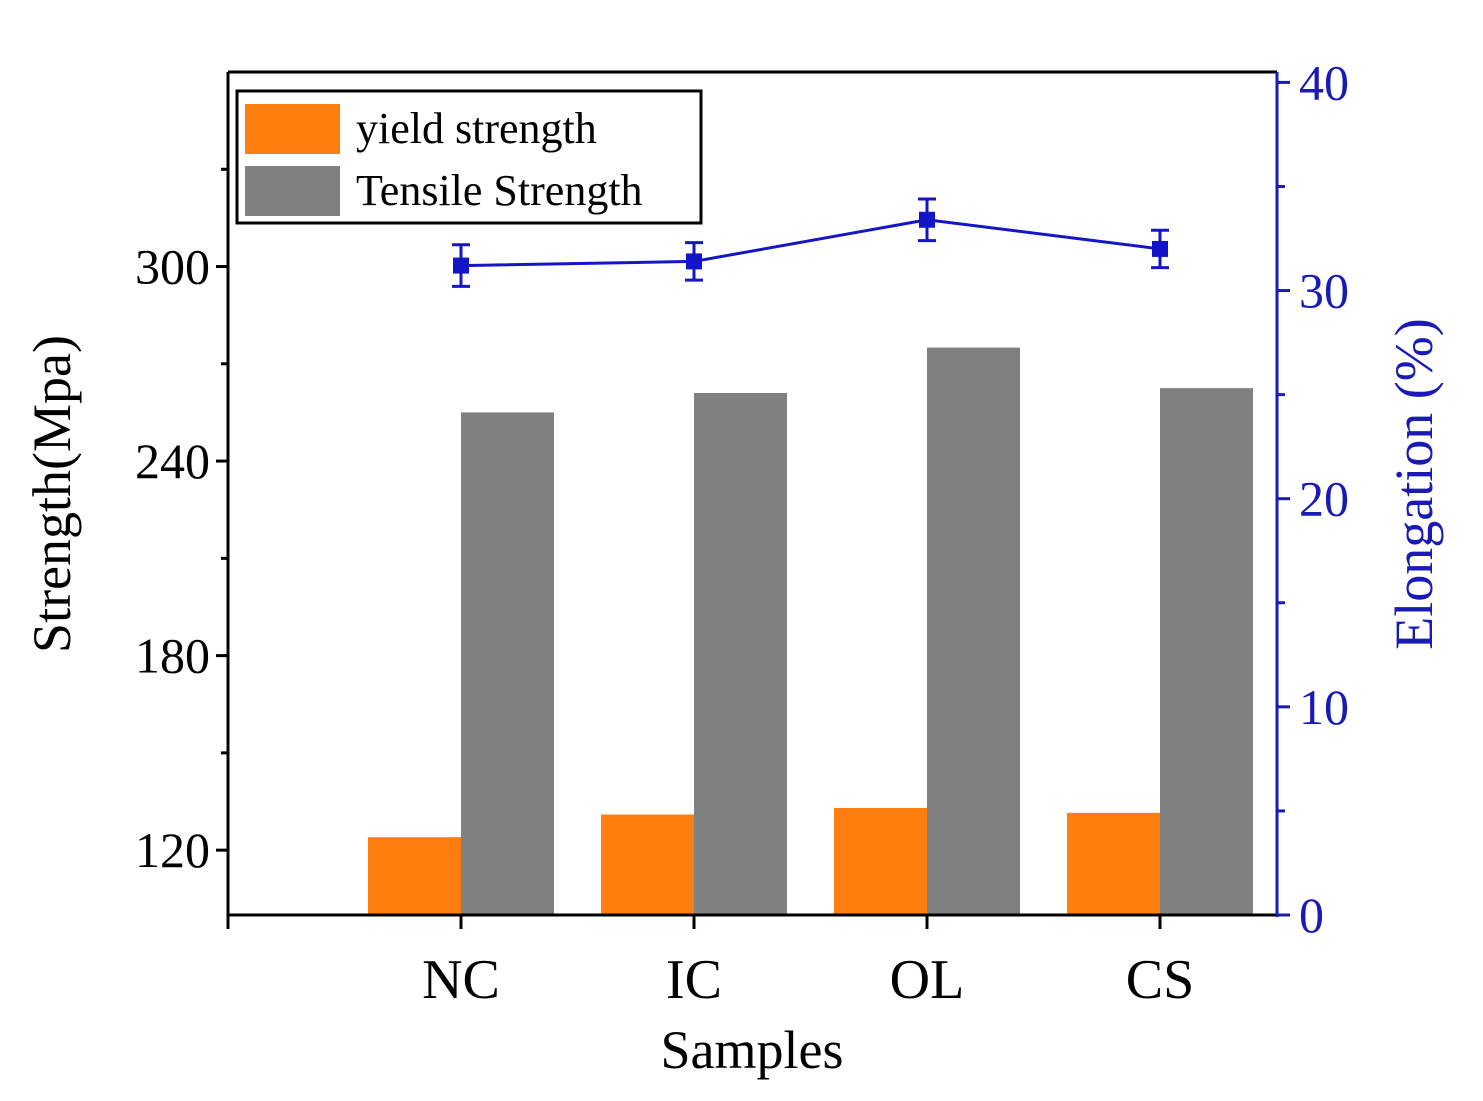  I want to click on right-tick-label: 40, so click(1324, 82).